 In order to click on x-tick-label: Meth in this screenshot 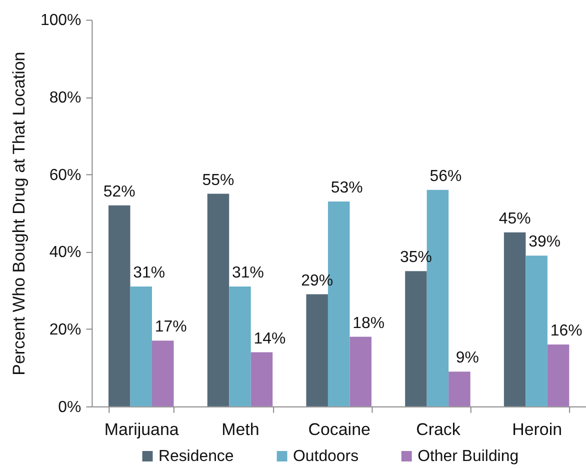, I will do `click(241, 429)`.